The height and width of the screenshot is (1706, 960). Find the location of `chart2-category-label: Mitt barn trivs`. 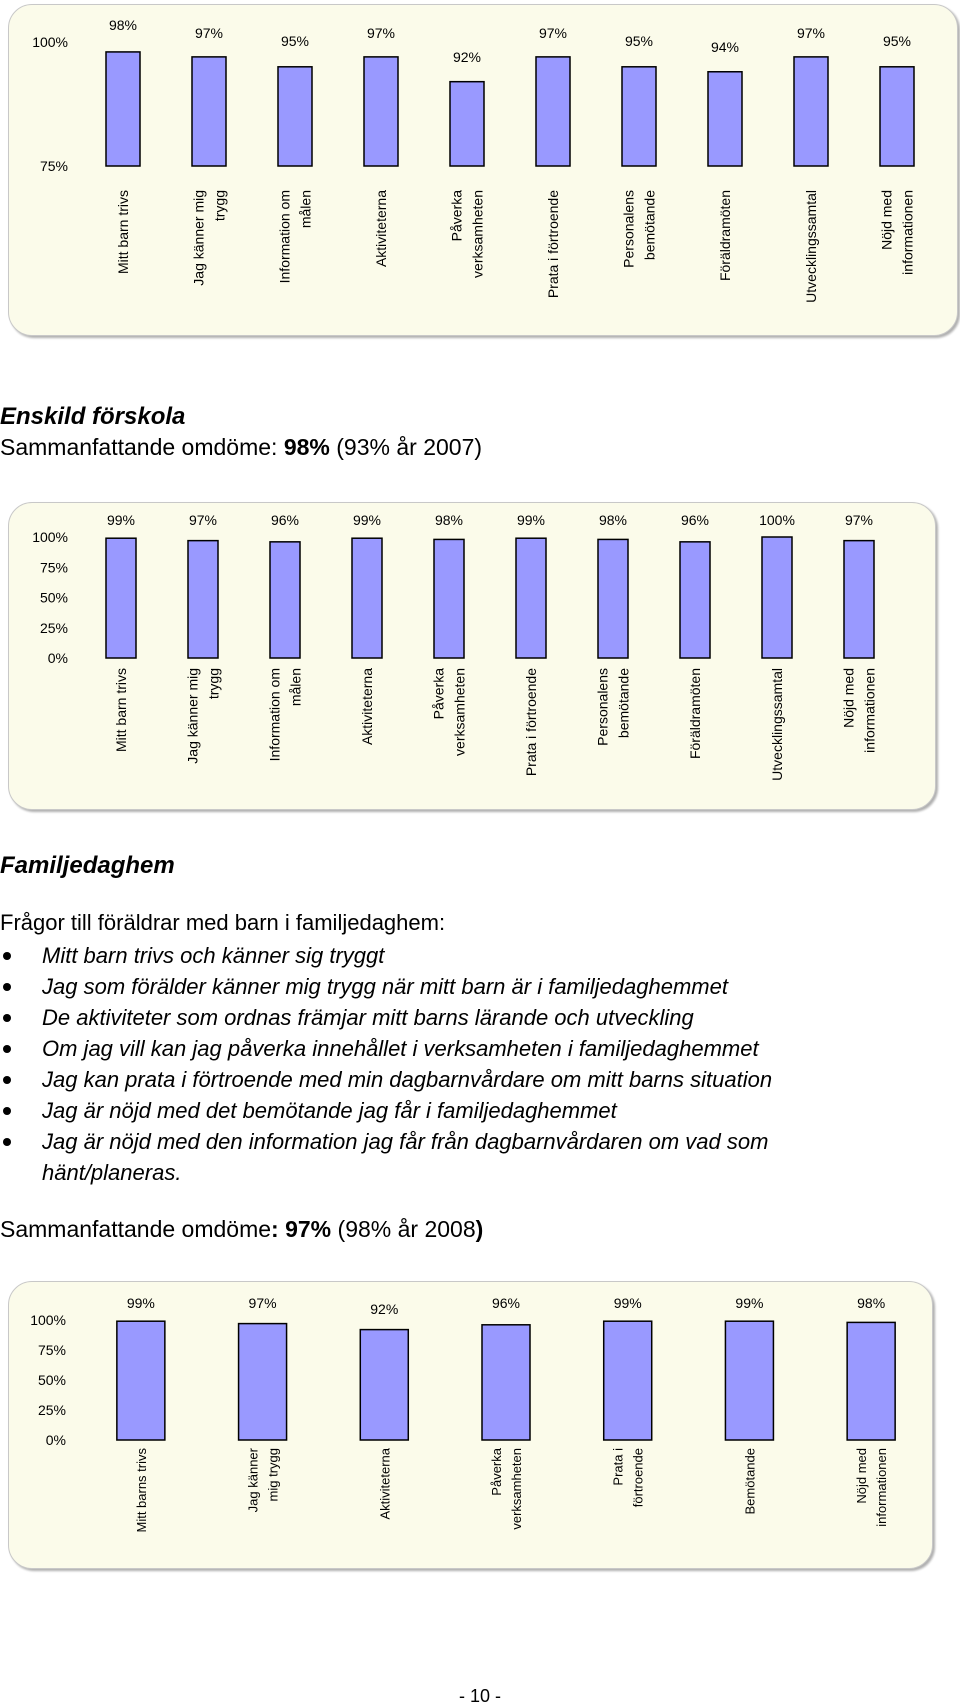

chart2-category-label: Mitt barn trivs is located at coordinates (121, 710).